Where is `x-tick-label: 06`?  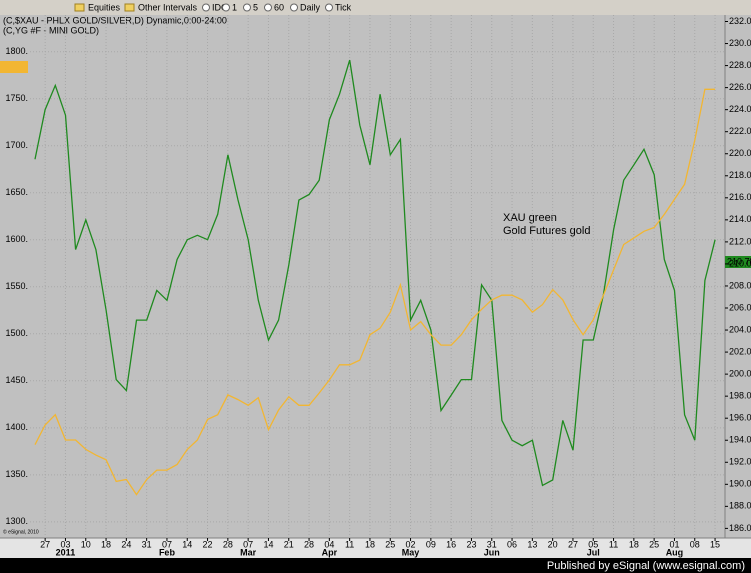 x-tick-label: 06 is located at coordinates (512, 544).